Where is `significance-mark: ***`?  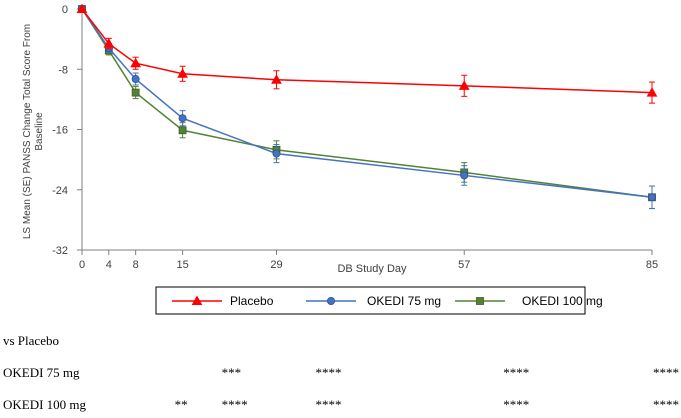
significance-mark: *** is located at coordinates (231, 372).